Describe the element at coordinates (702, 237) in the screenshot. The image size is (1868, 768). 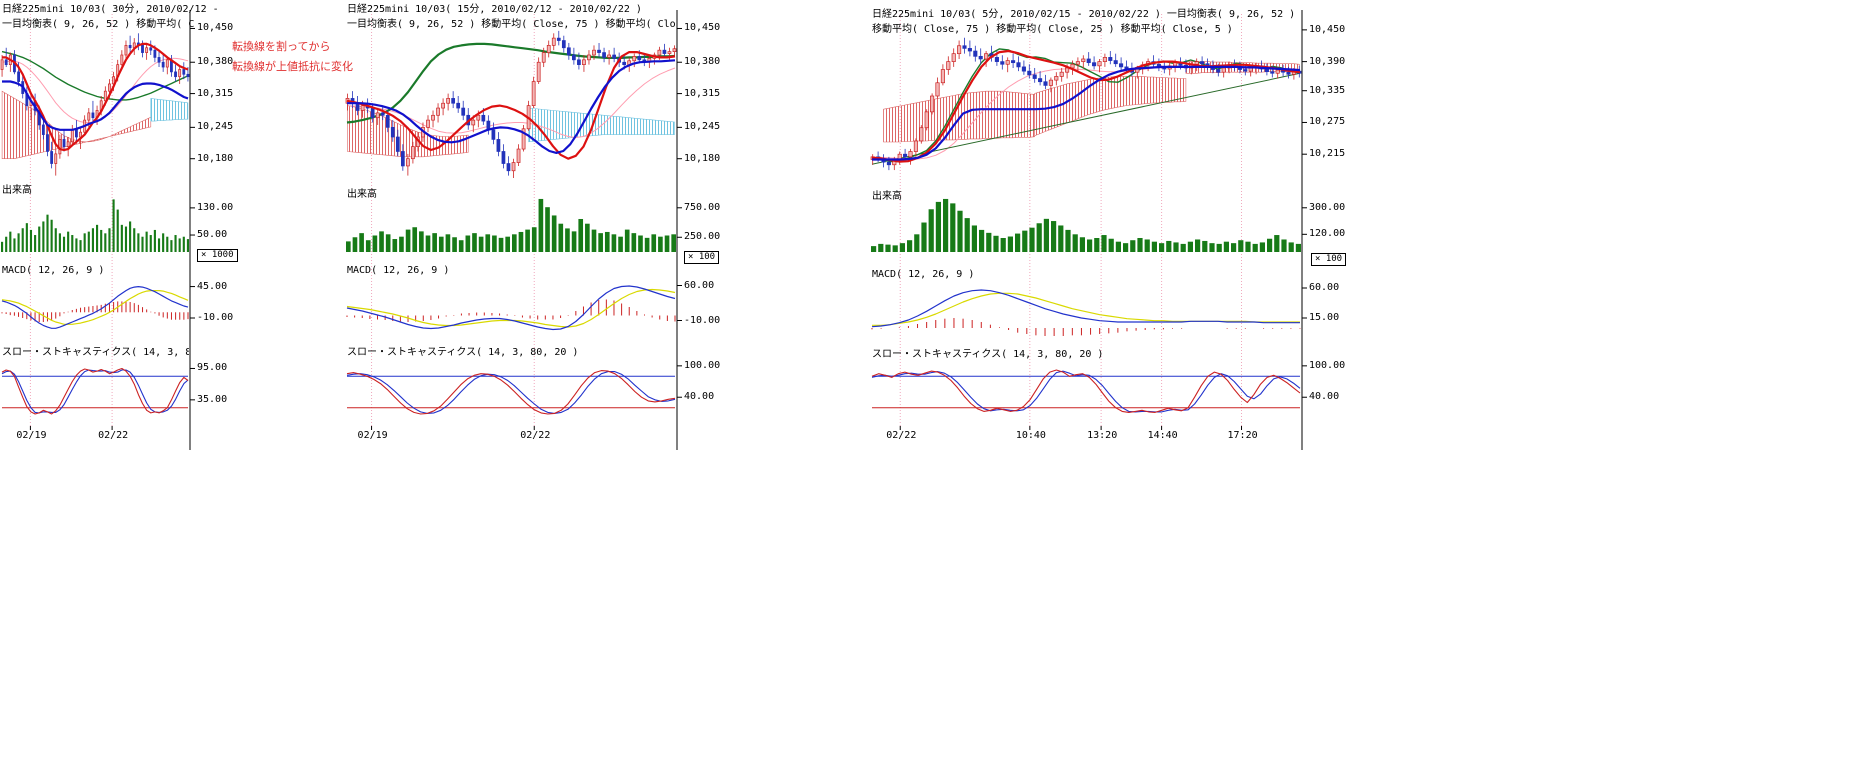
I see `volume-axis-tick-label: 250.00` at that location.